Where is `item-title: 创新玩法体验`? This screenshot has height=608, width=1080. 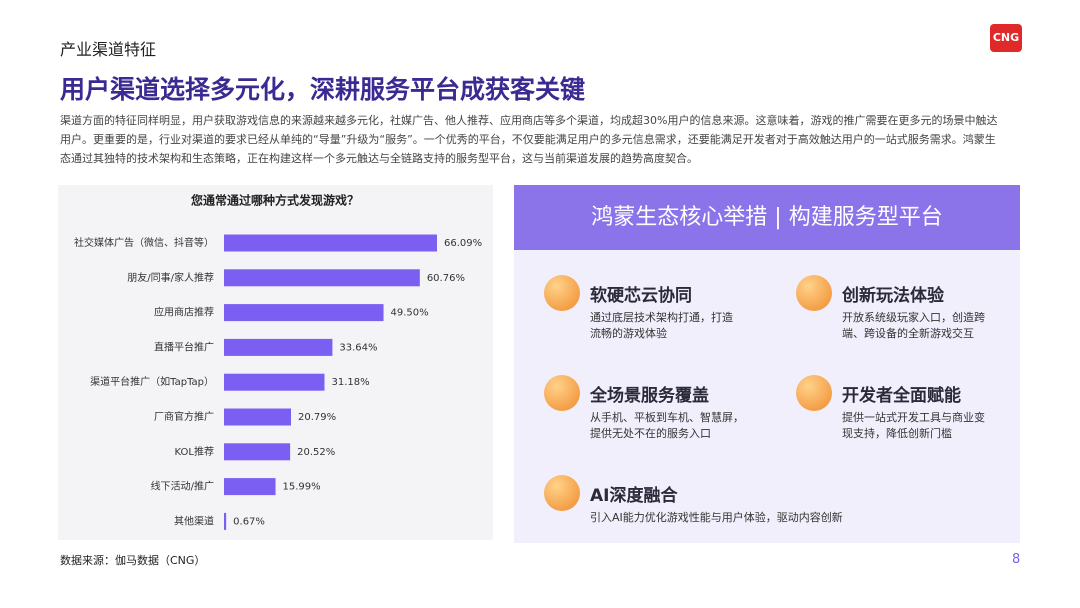
item-title: 创新玩法体验 is located at coordinates (893, 296).